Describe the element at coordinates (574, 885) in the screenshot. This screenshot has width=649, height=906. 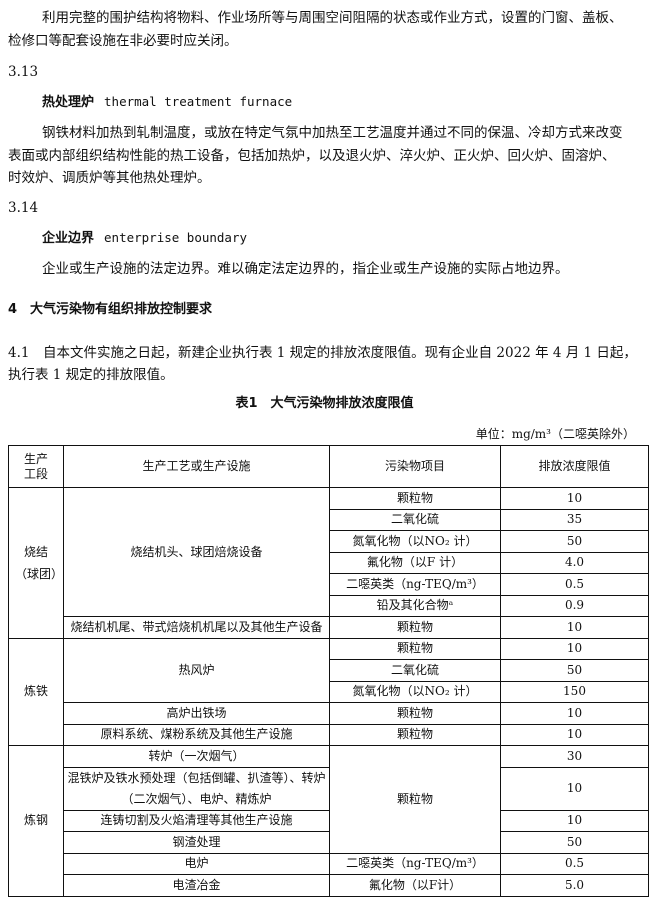
I see `limit-cell: 5.0` at that location.